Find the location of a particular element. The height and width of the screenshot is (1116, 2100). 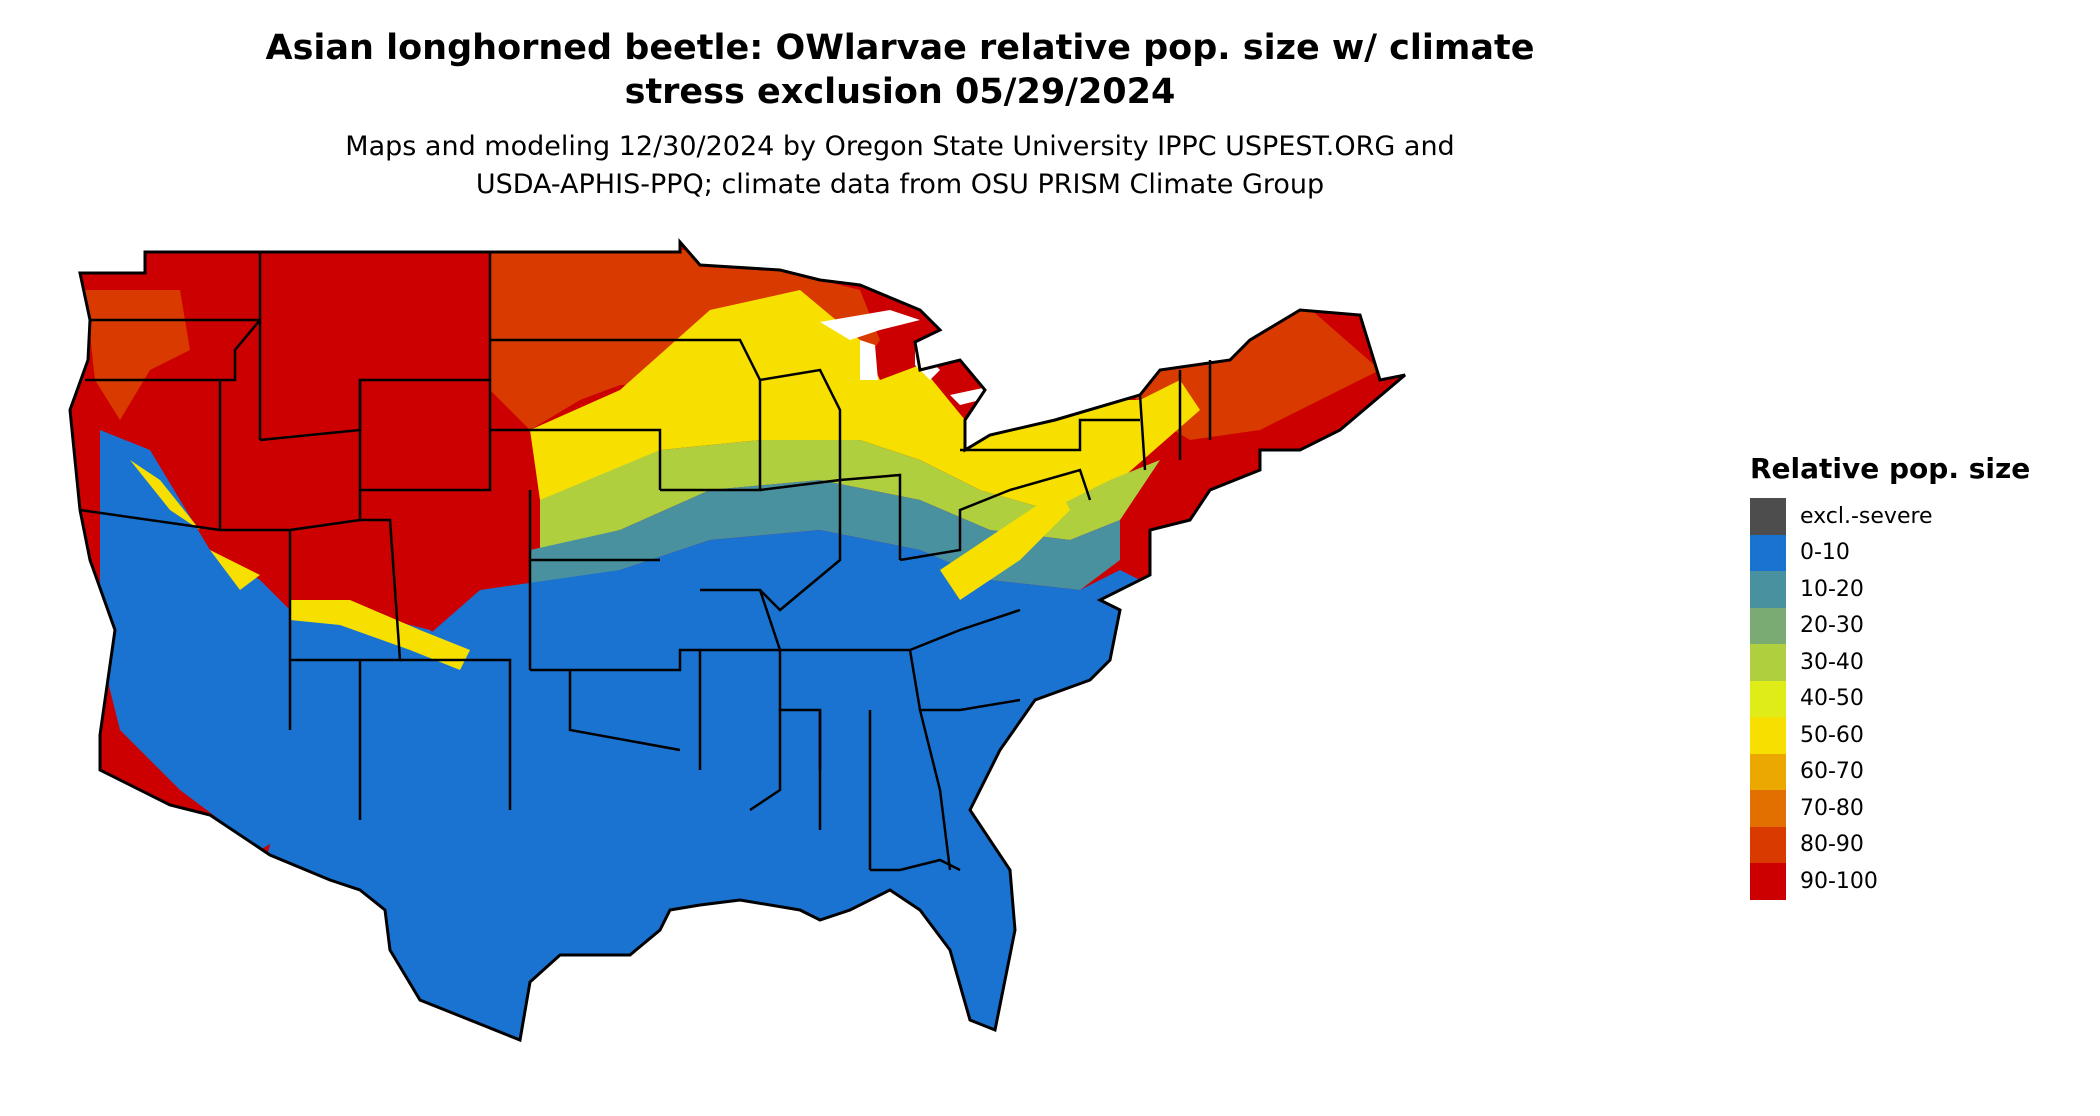

legend-item: 0-10 is located at coordinates (1915, 552).